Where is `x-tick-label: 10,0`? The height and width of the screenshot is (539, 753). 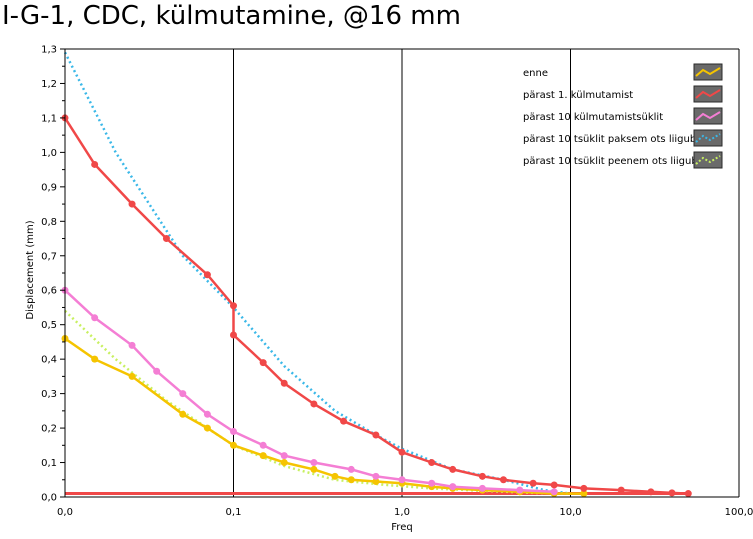
x-tick-label: 10,0 is located at coordinates (570, 512).